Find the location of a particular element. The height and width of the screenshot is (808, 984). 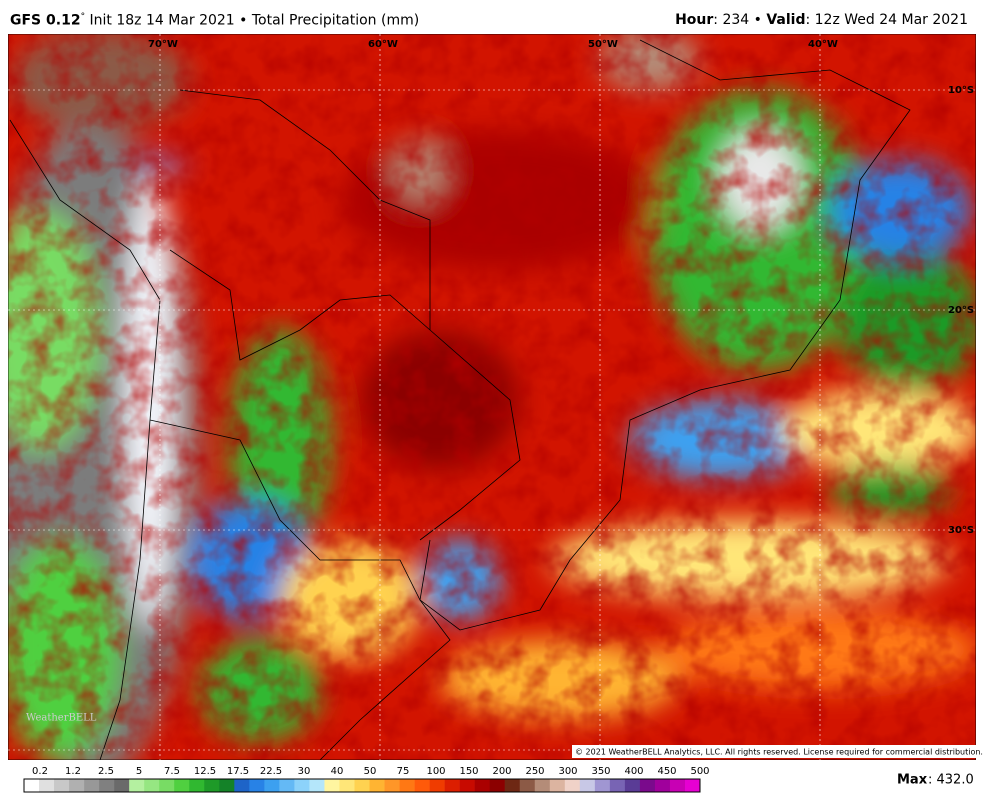

max-label: Max is located at coordinates (912, 780).